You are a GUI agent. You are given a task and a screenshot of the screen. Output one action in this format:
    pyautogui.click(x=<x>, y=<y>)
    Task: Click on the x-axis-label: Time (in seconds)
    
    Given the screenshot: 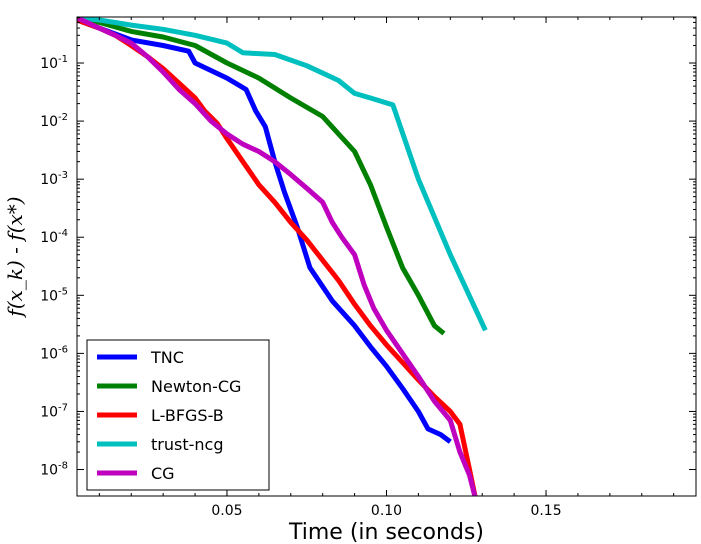 What is the action you would take?
    pyautogui.click(x=386, y=532)
    